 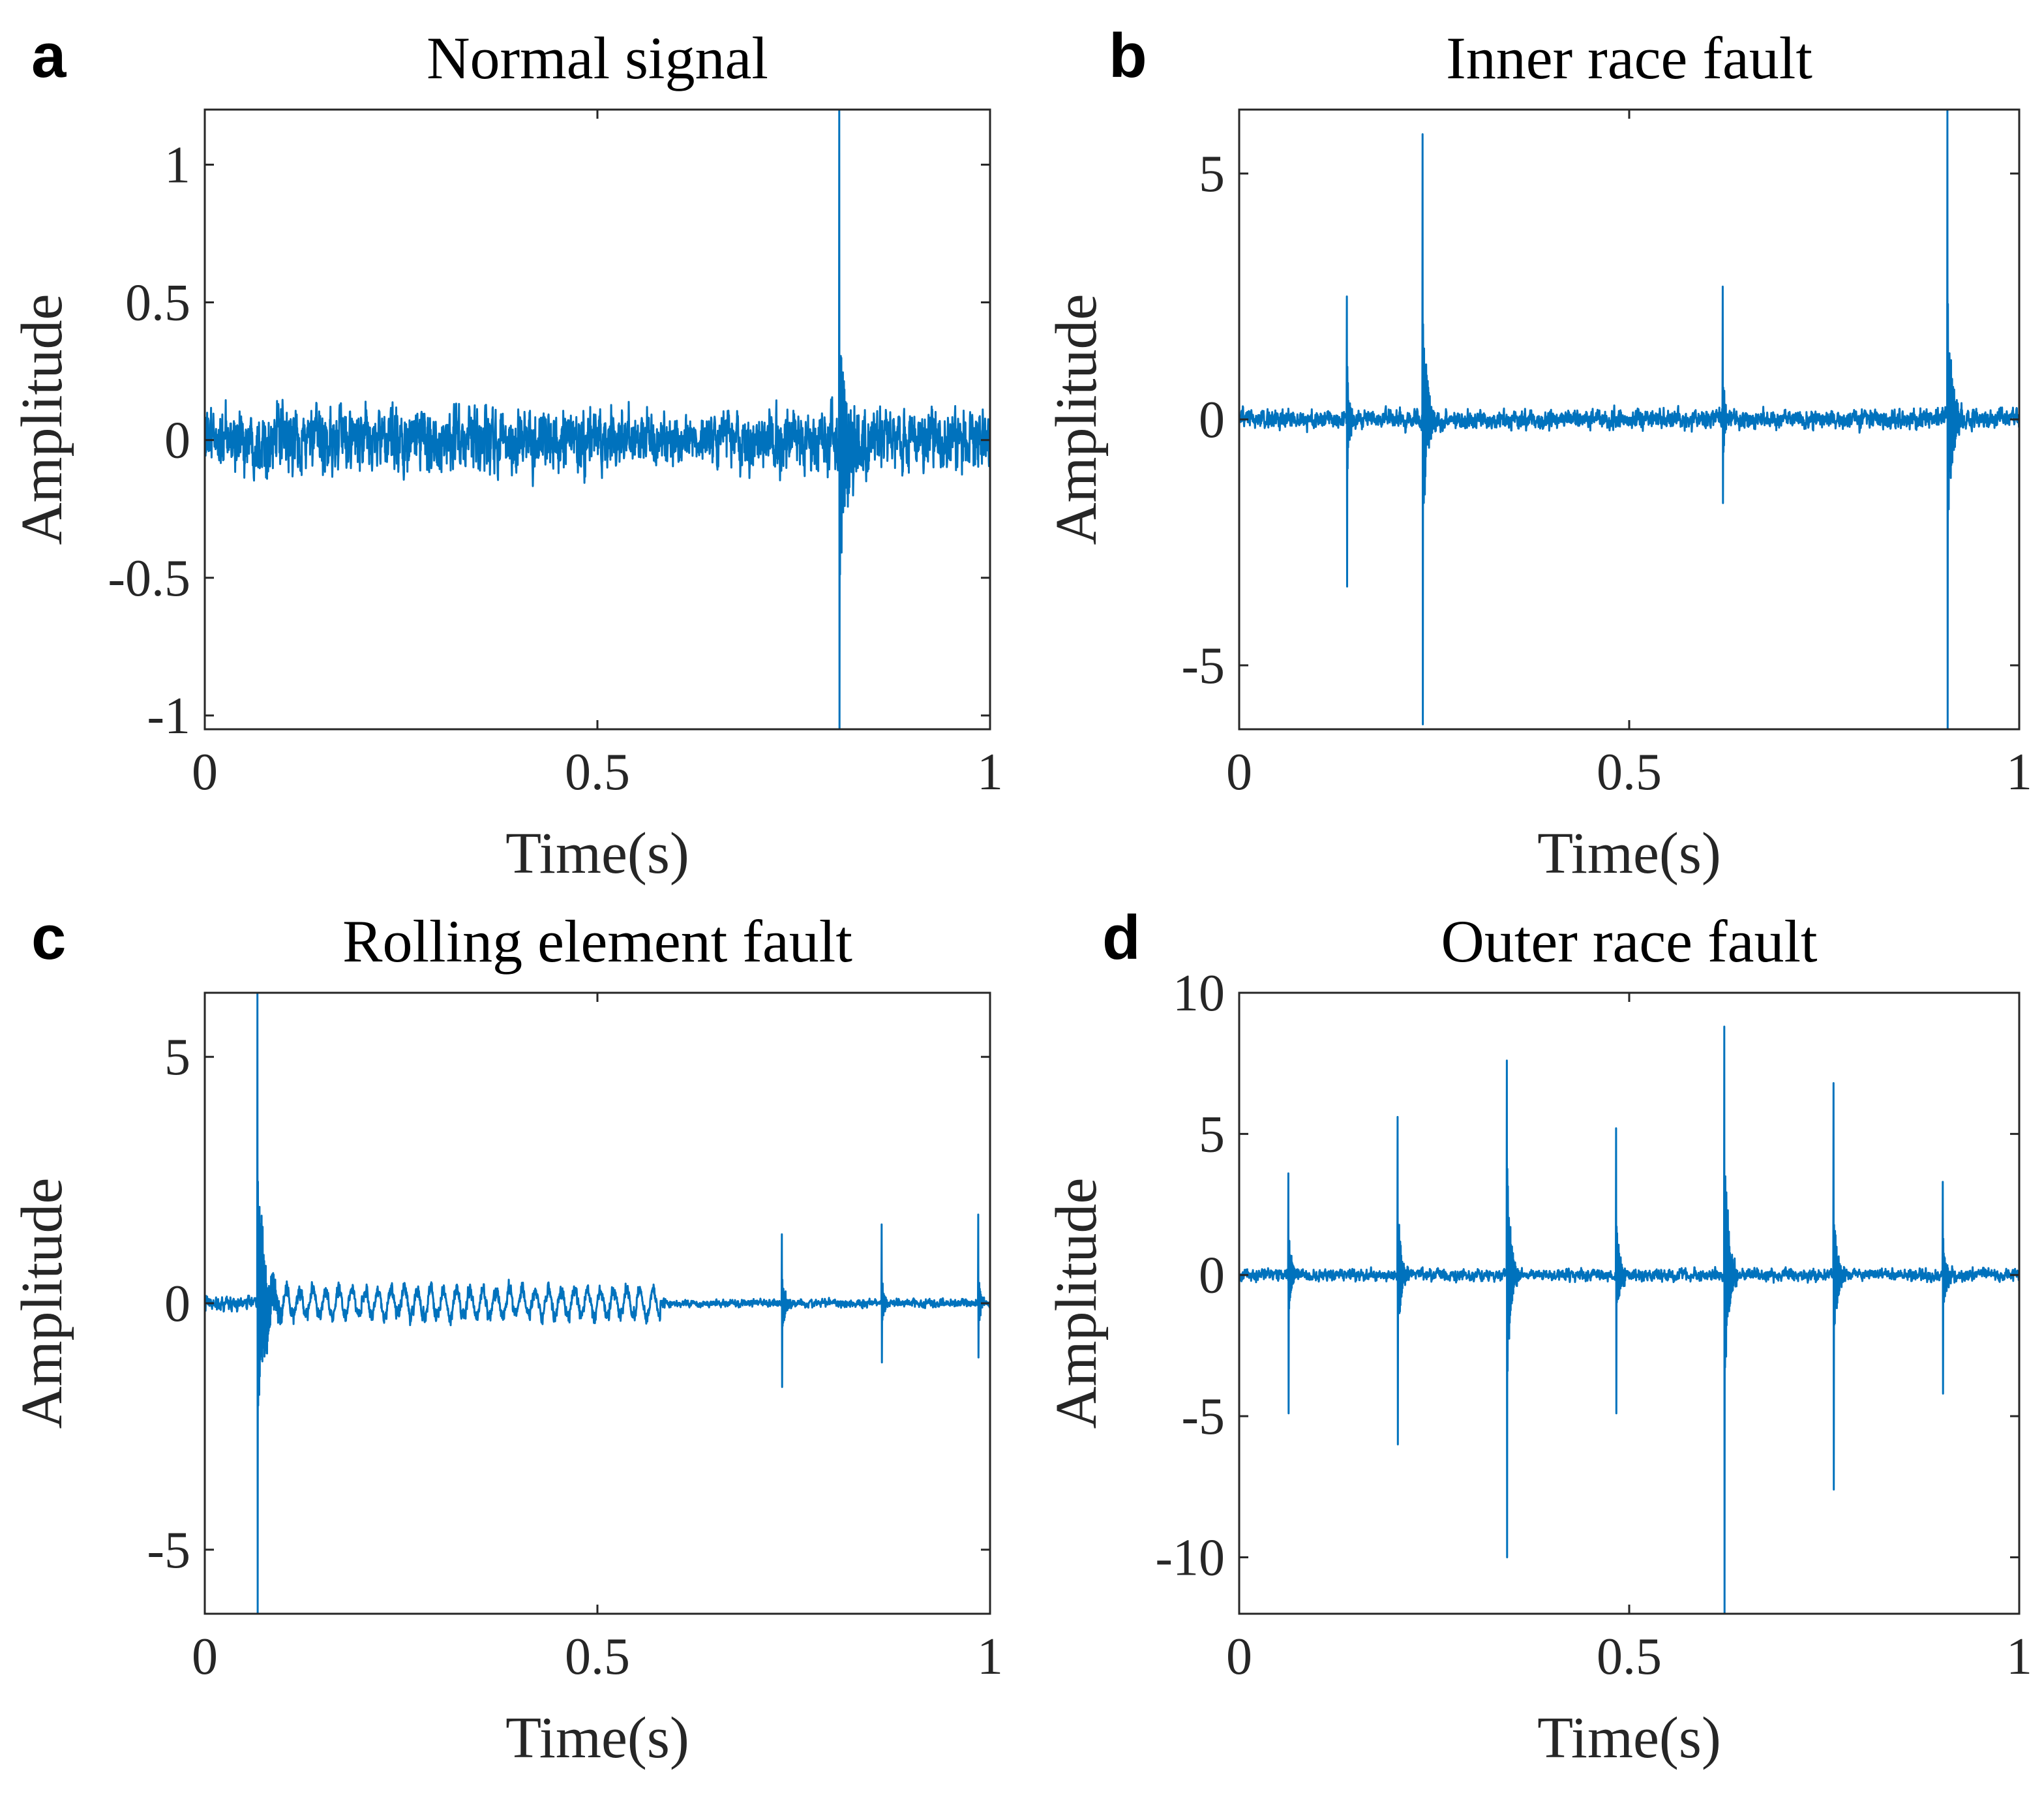 What do you see at coordinates (157, 303) in the screenshot?
I see `y-tick-label: 0.5` at bounding box center [157, 303].